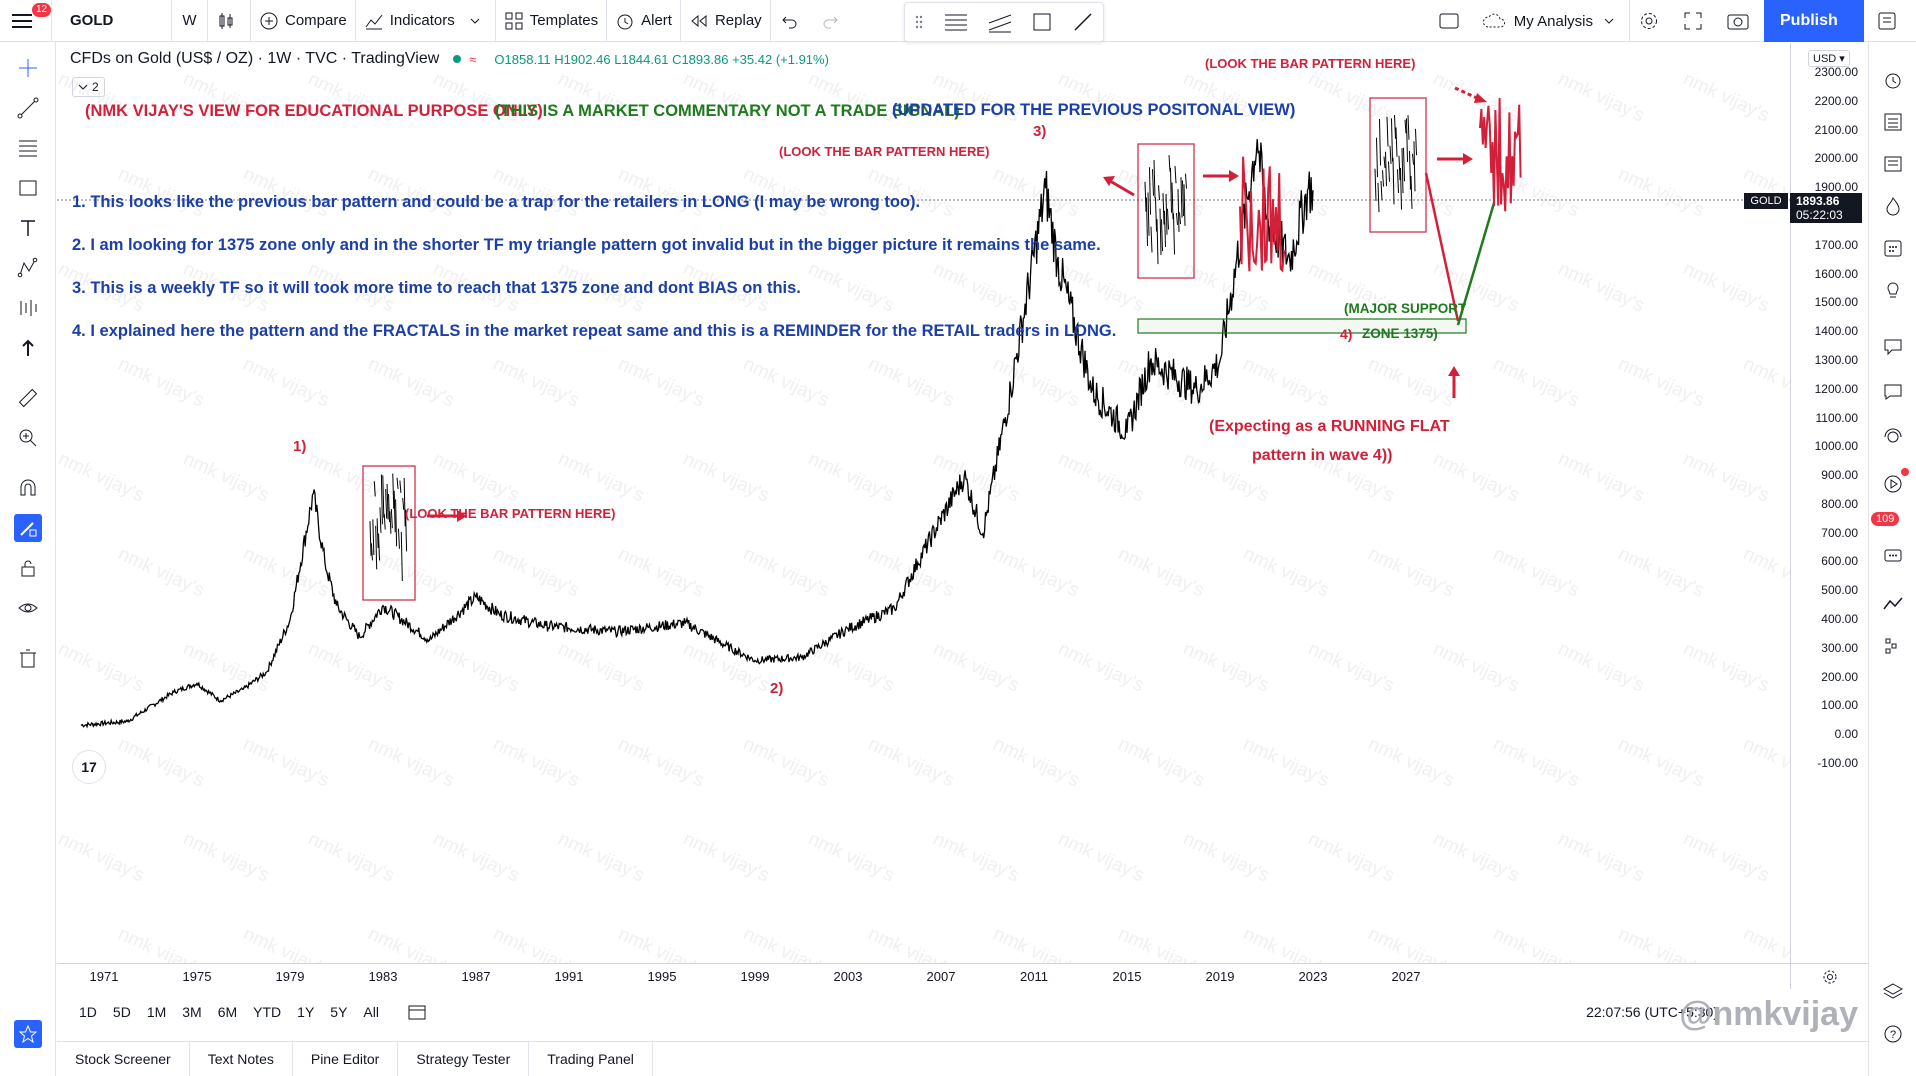 This screenshot has height=1076, width=1916. I want to click on calendar-button, so click(1893, 248).